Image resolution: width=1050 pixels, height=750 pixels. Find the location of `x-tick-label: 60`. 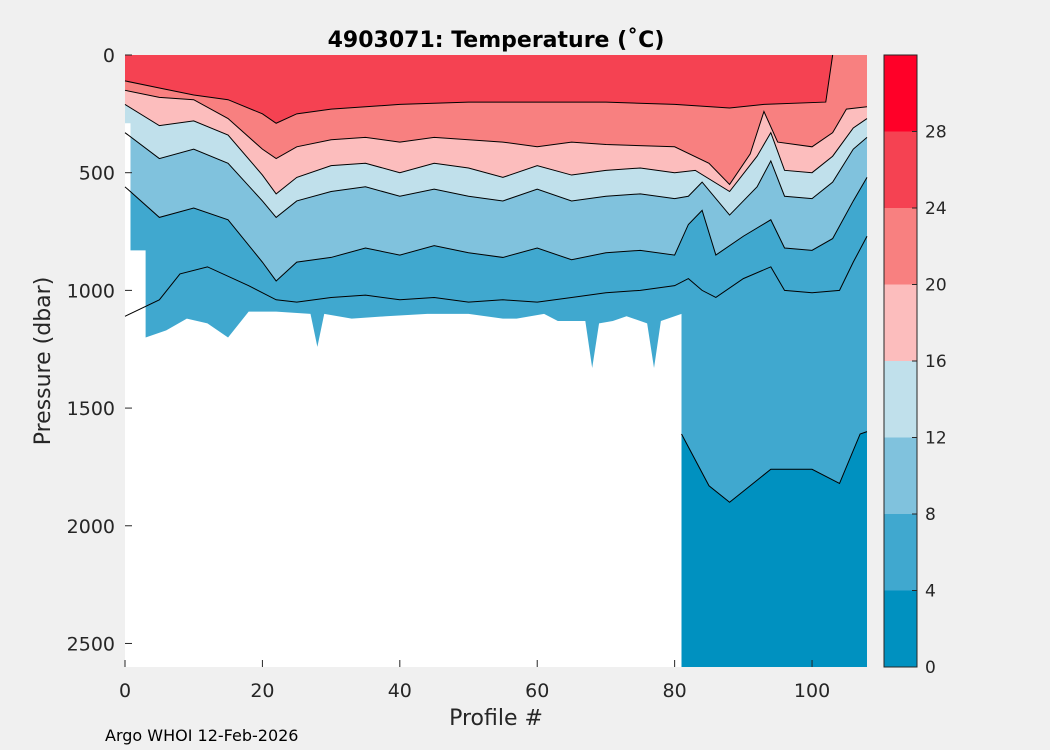

x-tick-label: 60 is located at coordinates (537, 691).